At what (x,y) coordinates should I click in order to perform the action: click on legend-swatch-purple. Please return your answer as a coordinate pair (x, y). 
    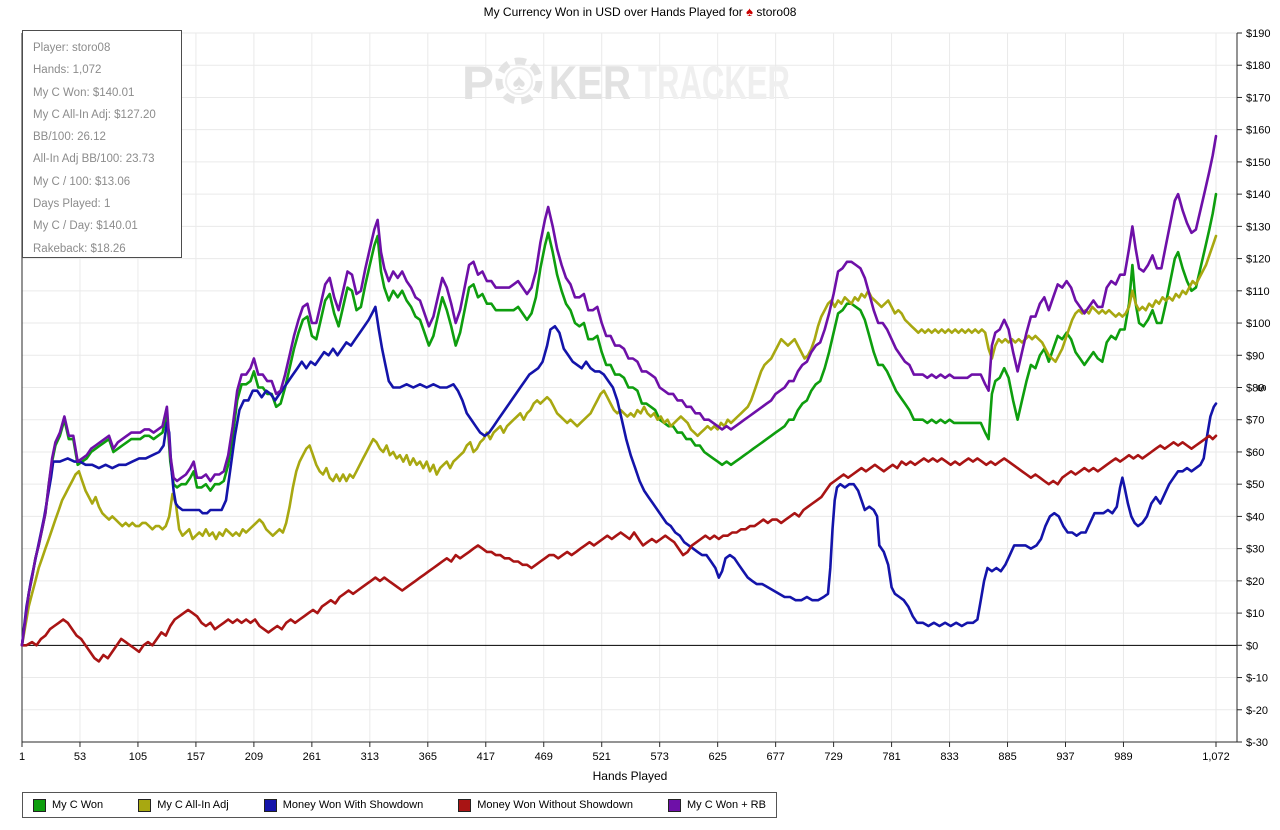
    Looking at the image, I should click on (674, 805).